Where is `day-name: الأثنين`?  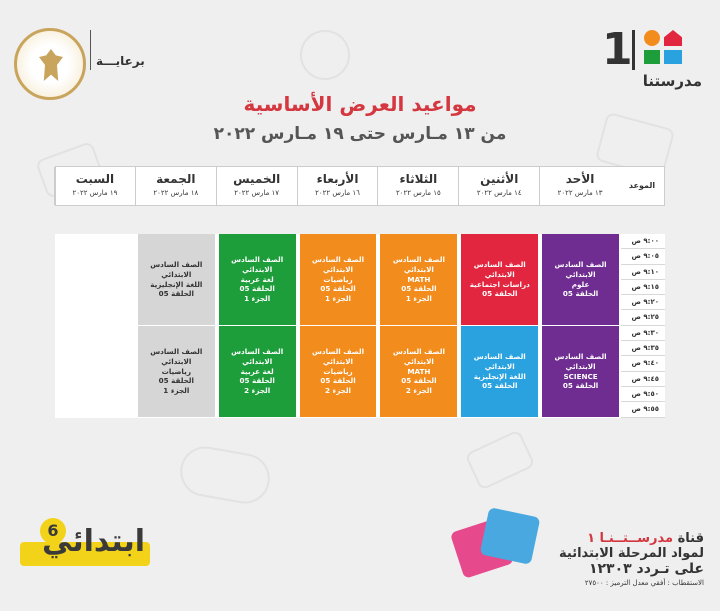 day-name: الأثنين is located at coordinates (499, 179).